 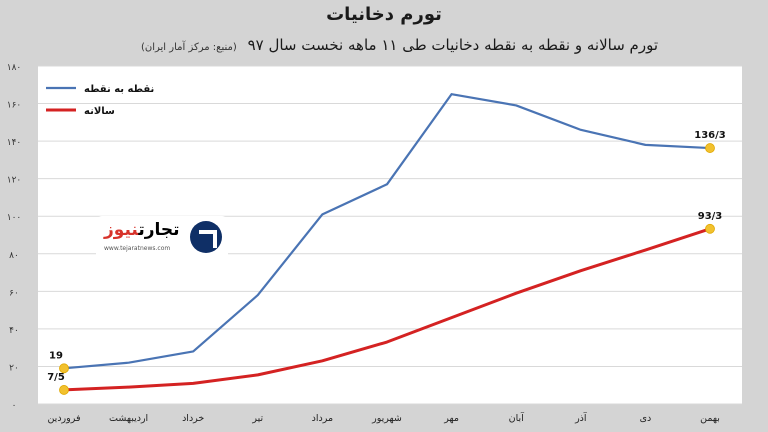 I want to click on x-tick-label: شهریور, so click(x=386, y=418).